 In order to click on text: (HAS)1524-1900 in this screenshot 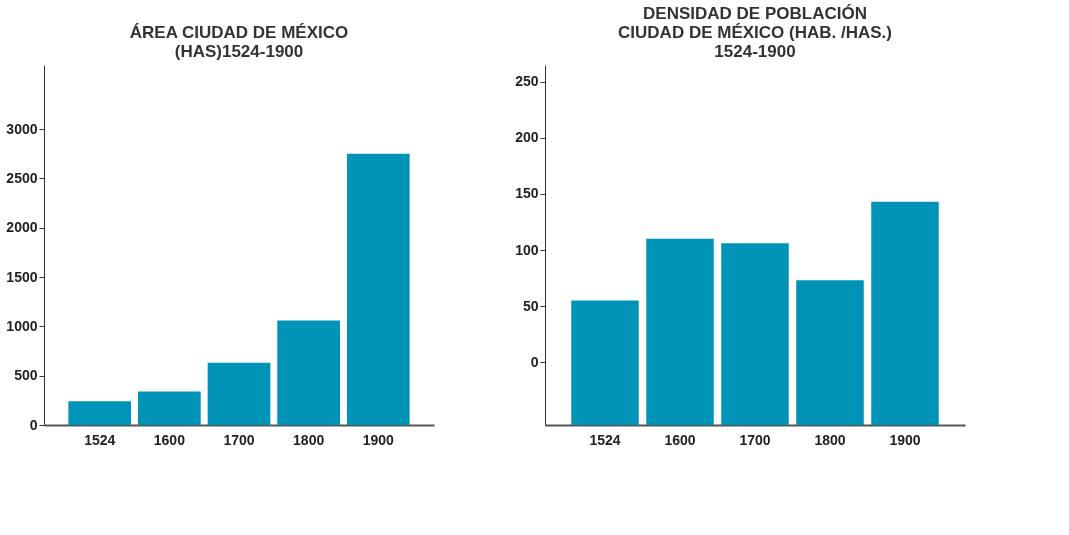, I will do `click(239, 51)`.